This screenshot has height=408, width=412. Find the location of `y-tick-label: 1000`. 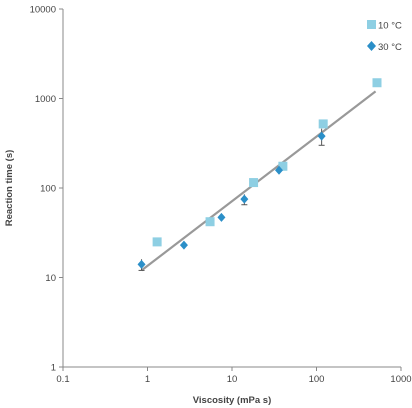

y-tick-label: 1000 is located at coordinates (45, 99).